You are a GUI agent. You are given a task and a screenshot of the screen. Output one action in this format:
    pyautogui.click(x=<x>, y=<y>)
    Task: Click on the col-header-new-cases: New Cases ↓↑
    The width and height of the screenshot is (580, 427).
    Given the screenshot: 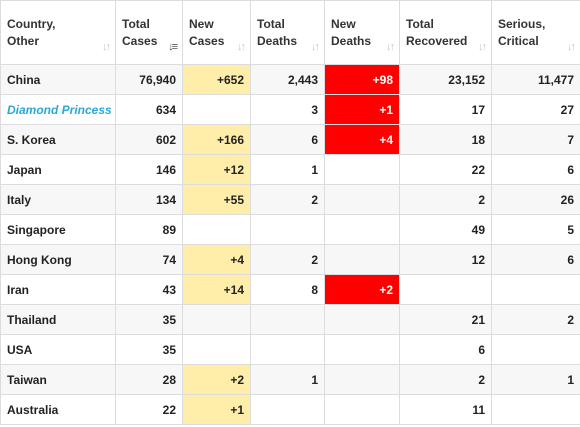 What is the action you would take?
    pyautogui.click(x=216, y=32)
    